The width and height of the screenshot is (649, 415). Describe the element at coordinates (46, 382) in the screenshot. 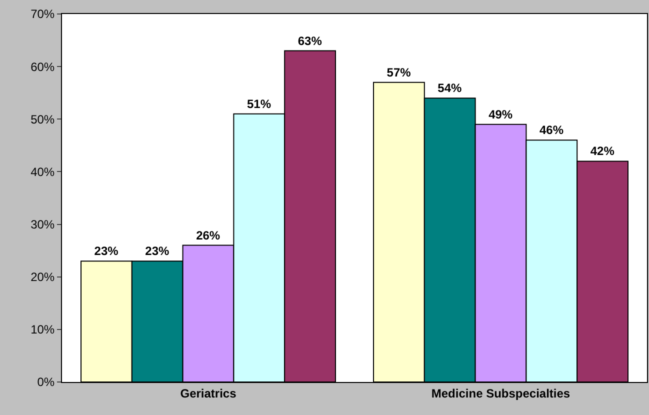

I see `y-tick-label: 0%` at that location.